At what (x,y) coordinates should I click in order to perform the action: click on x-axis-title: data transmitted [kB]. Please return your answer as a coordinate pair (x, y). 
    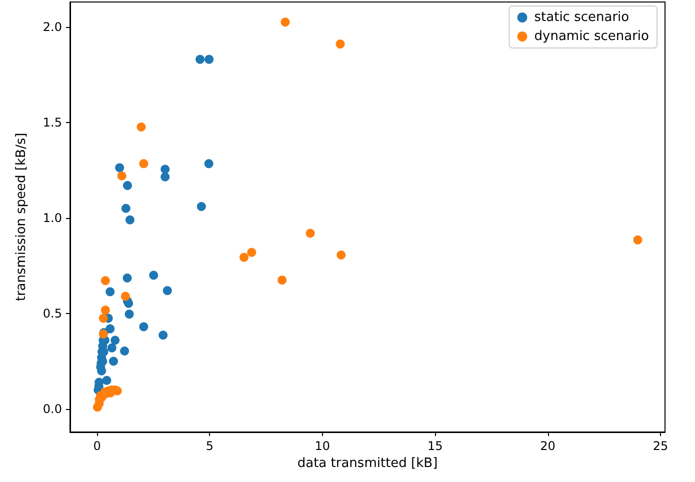
    Looking at the image, I should click on (367, 463).